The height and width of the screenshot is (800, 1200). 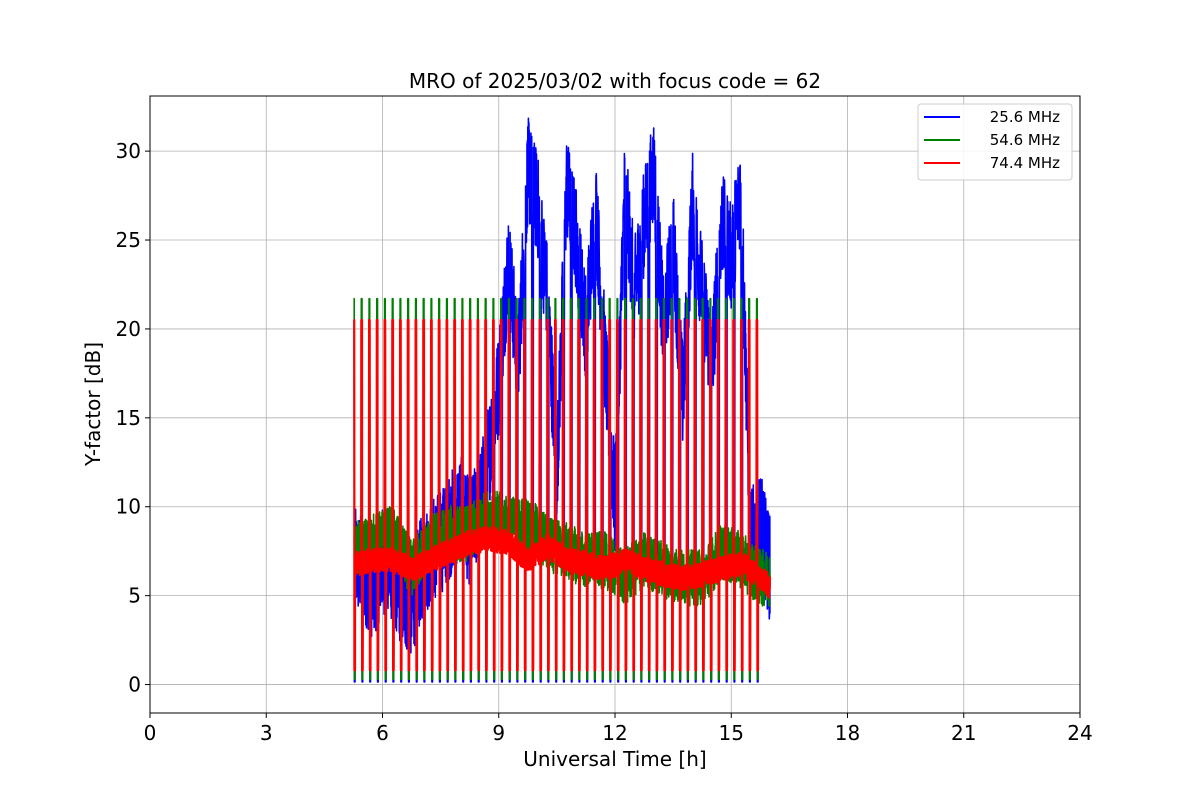 I want to click on x-tick-label-6: 18, so click(x=847, y=733).